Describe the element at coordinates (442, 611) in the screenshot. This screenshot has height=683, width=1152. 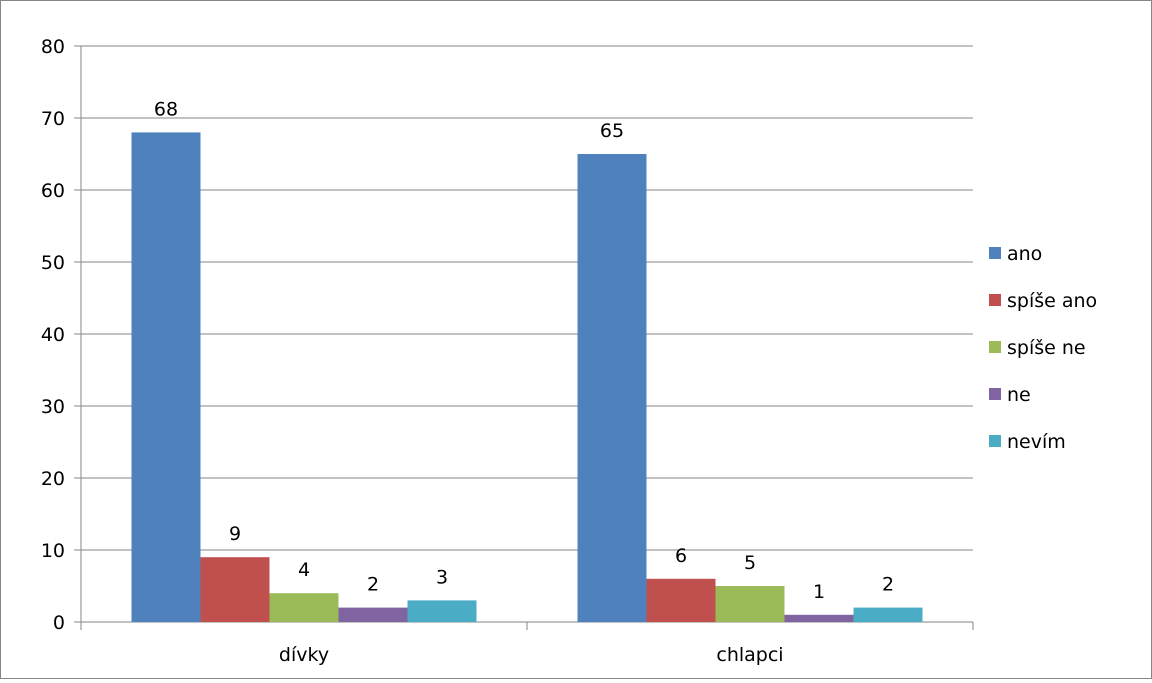
I see `bar-nevím-0` at that location.